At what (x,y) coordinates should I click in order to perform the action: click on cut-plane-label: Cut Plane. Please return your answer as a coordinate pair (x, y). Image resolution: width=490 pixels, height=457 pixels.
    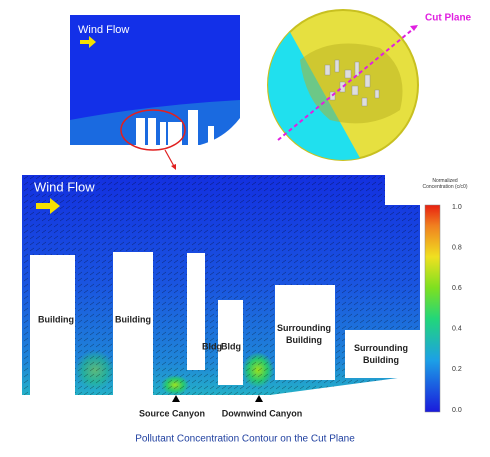
    Looking at the image, I should click on (448, 18).